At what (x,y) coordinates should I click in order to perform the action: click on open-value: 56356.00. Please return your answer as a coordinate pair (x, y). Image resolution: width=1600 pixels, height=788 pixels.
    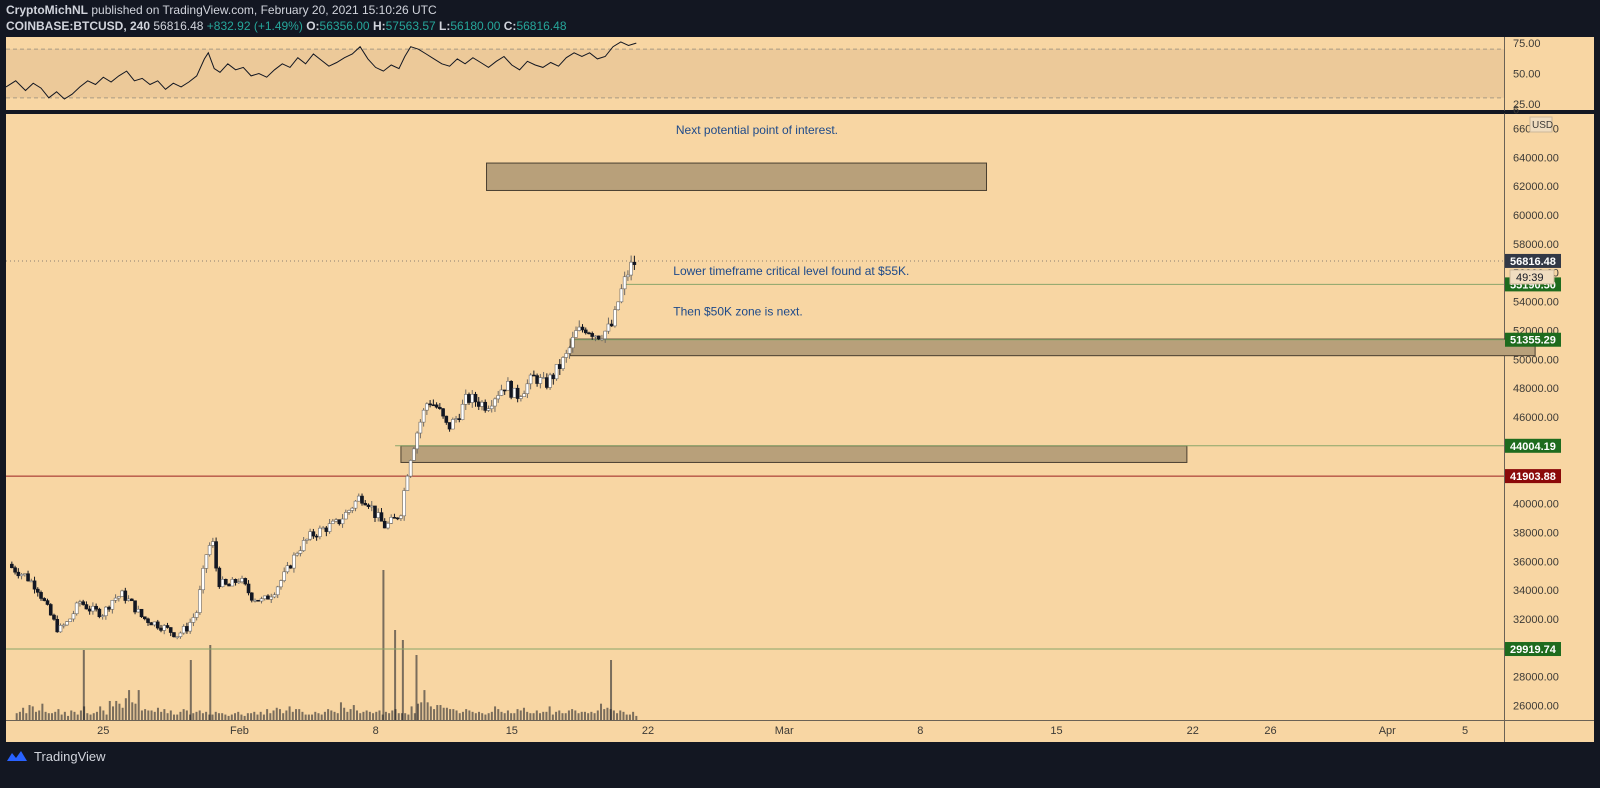
    Looking at the image, I should click on (344, 26).